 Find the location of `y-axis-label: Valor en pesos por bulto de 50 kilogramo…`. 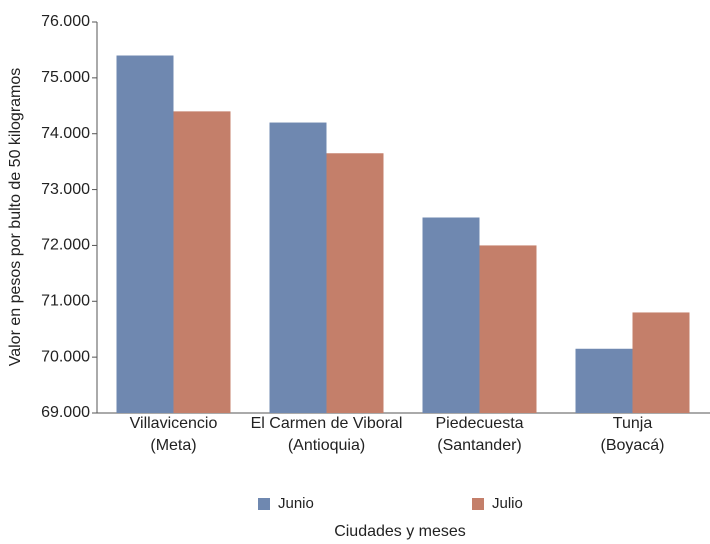

y-axis-label: Valor en pesos por bulto de 50 kilogramo… is located at coordinates (15, 217).